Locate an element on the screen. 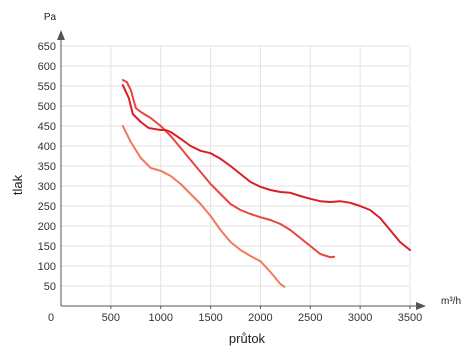 The height and width of the screenshot is (349, 467). y-tick-label: 600 is located at coordinates (47, 67).